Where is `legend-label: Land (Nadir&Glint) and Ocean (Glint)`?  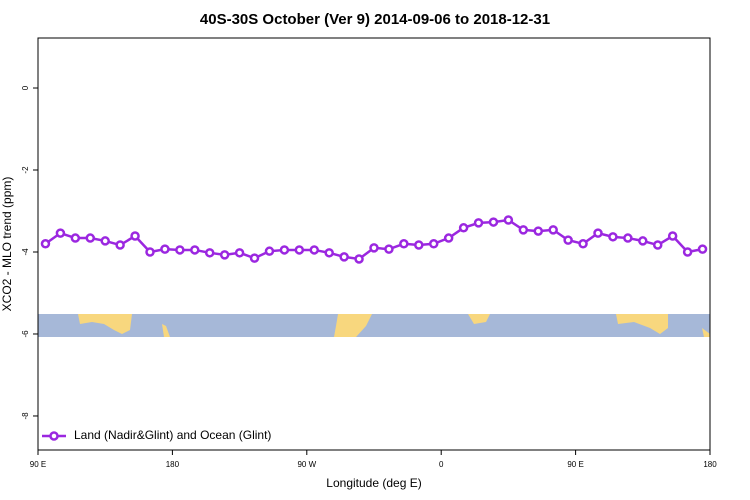 legend-label: Land (Nadir&Glint) and Ocean (Glint) is located at coordinates (172, 435).